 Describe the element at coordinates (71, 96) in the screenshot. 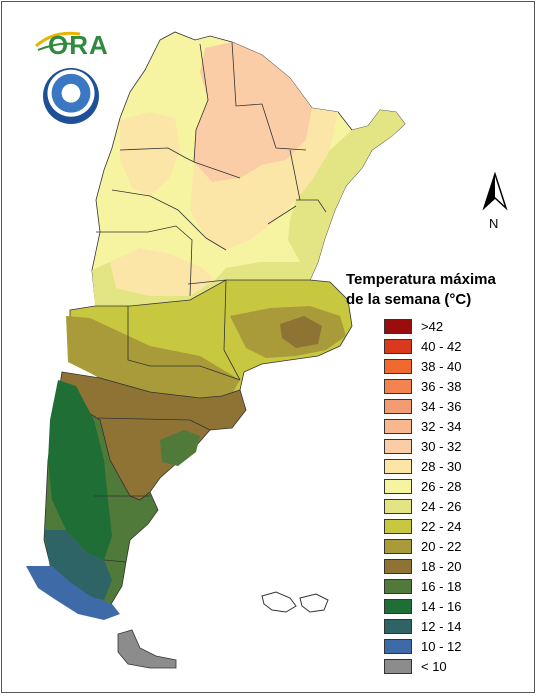

I see `smn-seal-icon` at that location.